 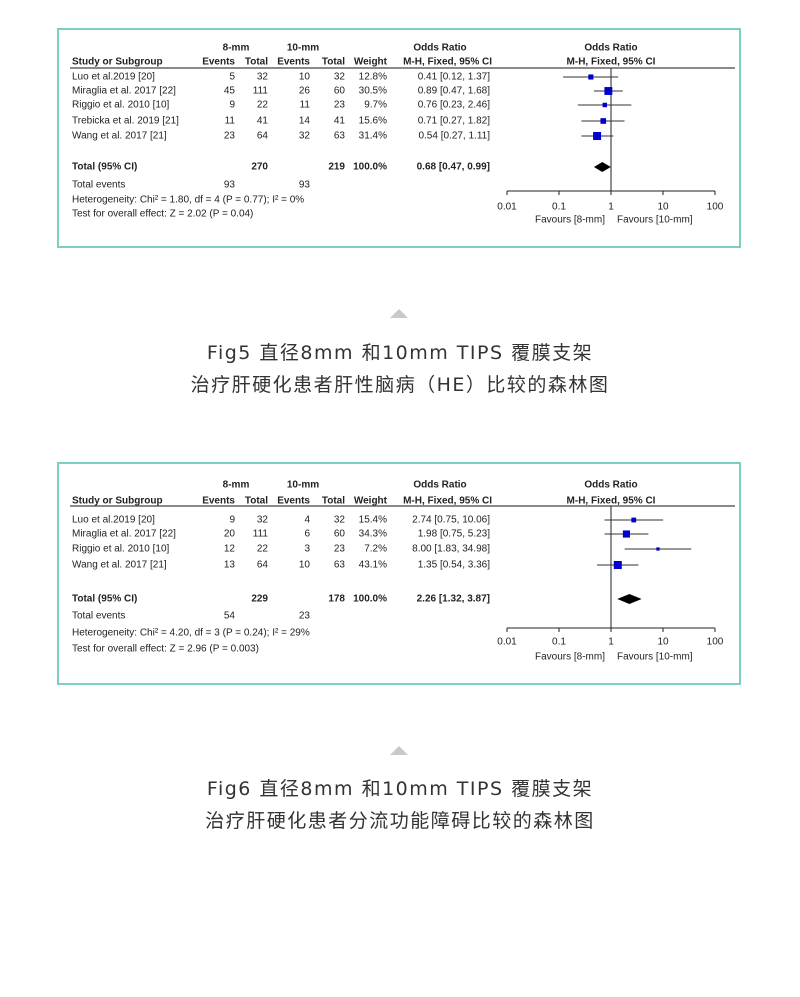 I want to click on weight: 30.5%, so click(x=373, y=91).